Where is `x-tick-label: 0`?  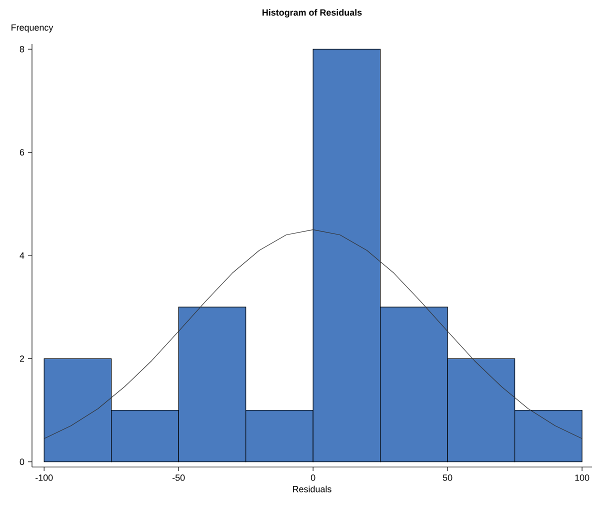 x-tick-label: 0 is located at coordinates (313, 477).